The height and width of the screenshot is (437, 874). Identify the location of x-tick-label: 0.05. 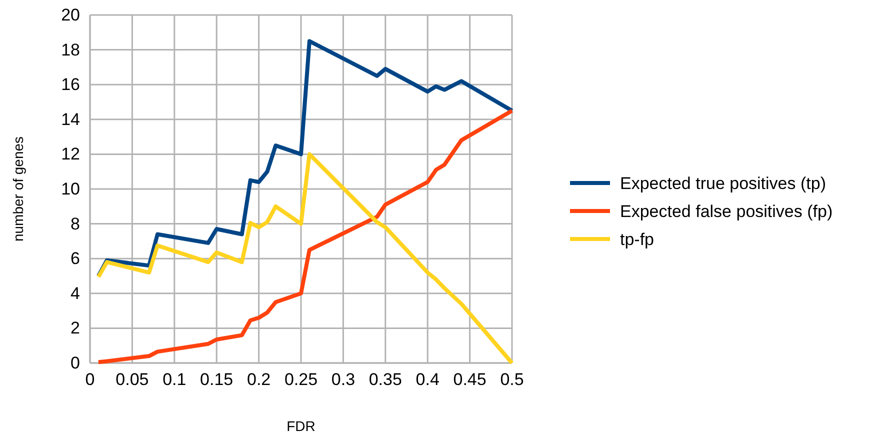
(132, 380).